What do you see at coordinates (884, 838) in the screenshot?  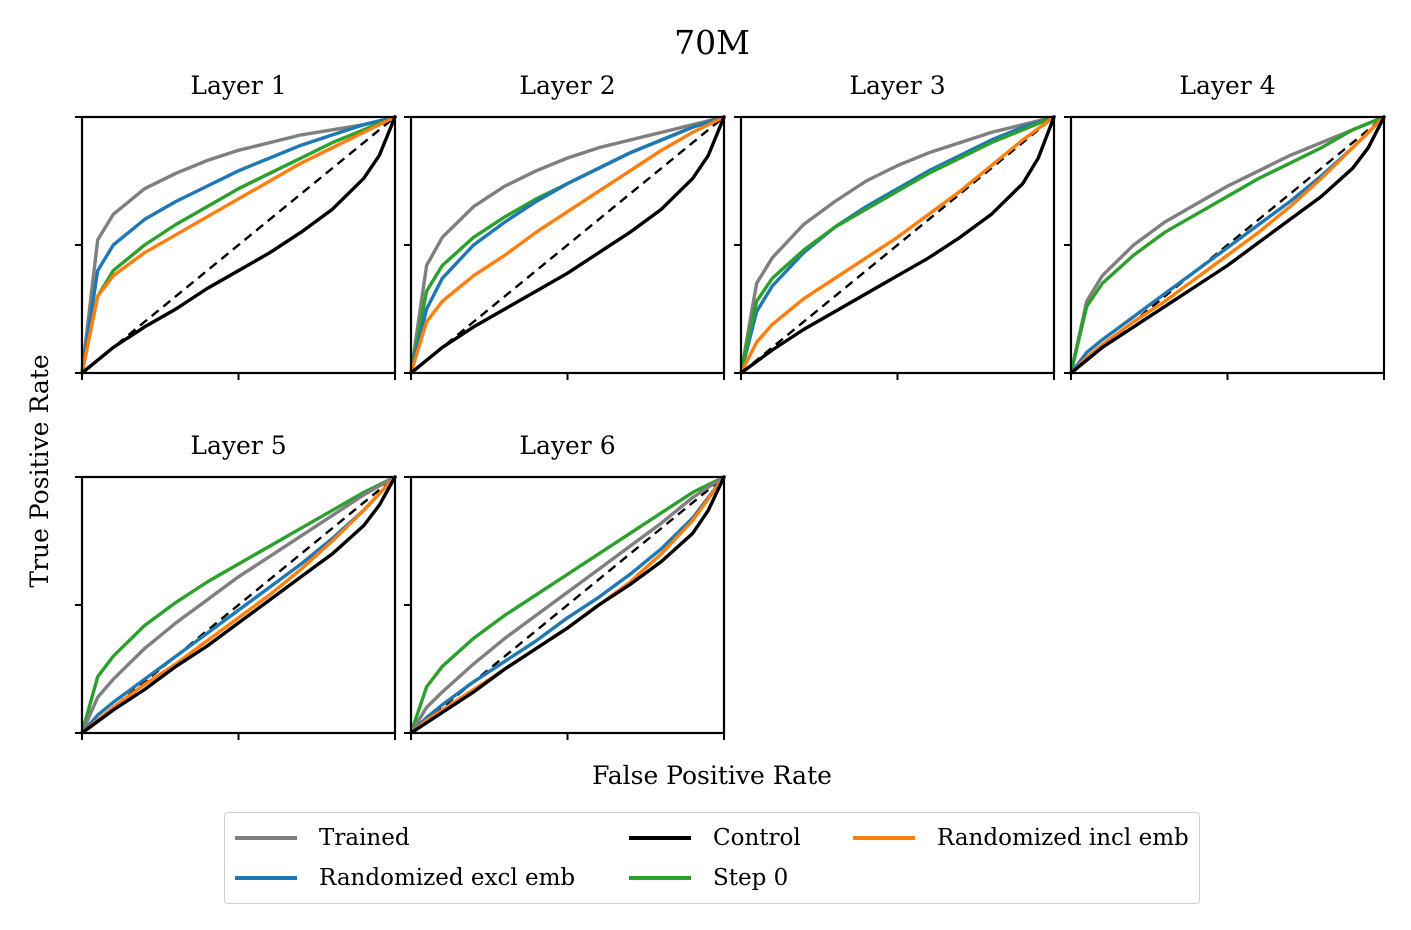 I see `legend-swatch-randomized-incl-emb` at bounding box center [884, 838].